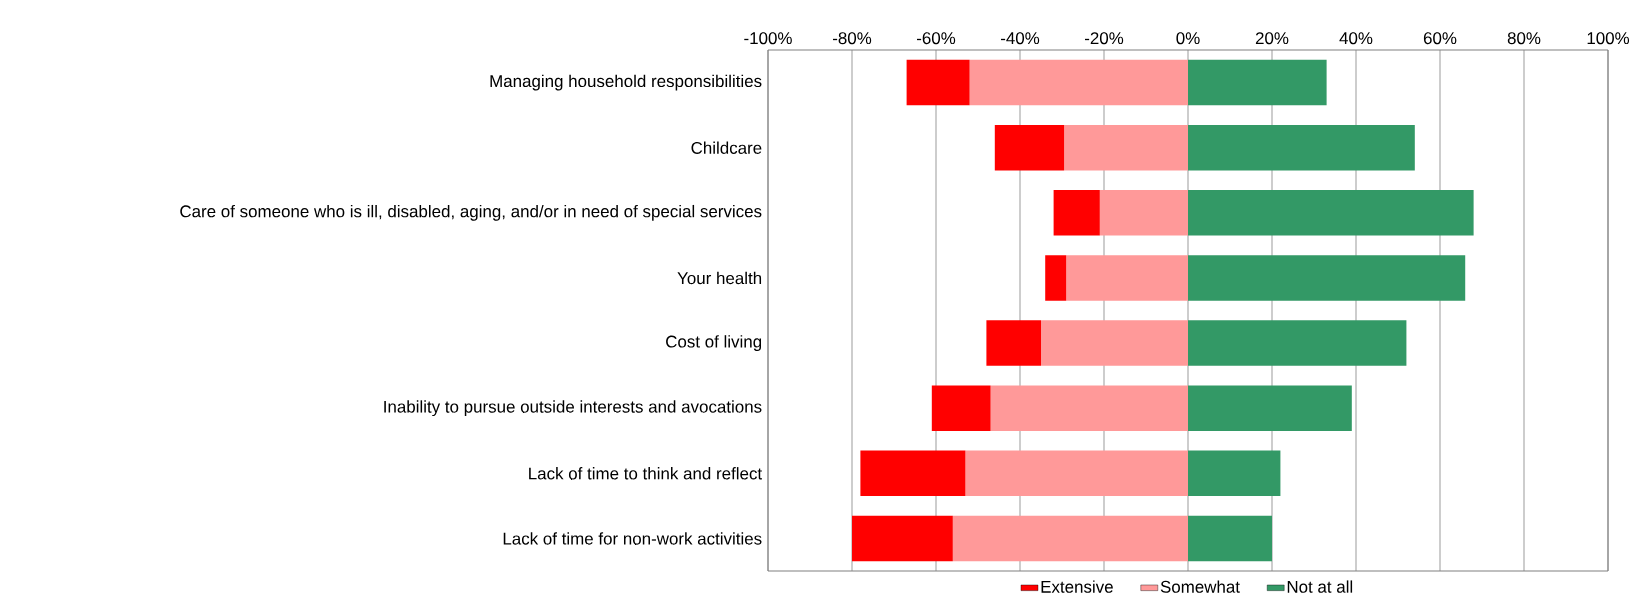  I want to click on x-tick-label: -60%, so click(936, 38).